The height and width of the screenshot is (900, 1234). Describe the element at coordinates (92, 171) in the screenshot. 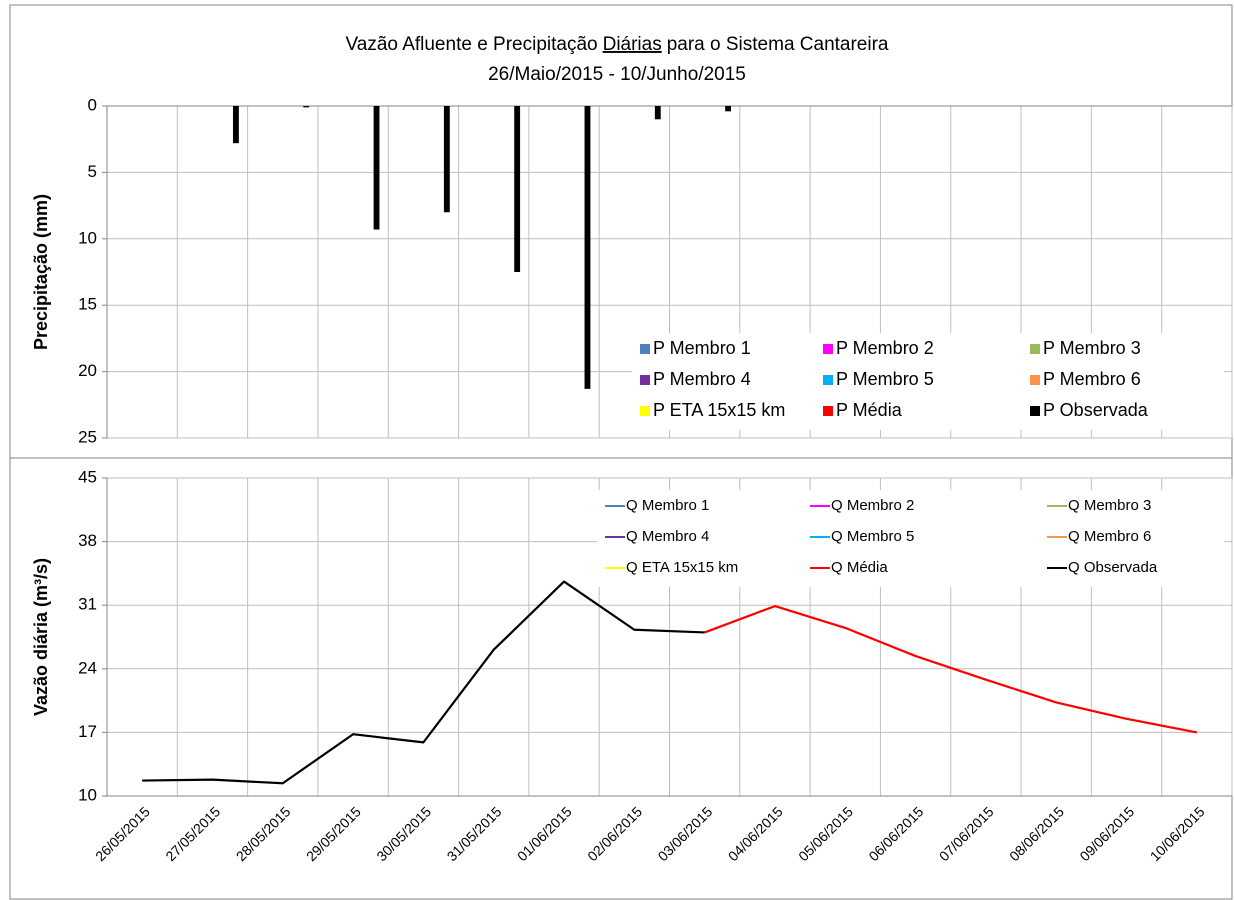

I see `y-tick-label: 5` at that location.